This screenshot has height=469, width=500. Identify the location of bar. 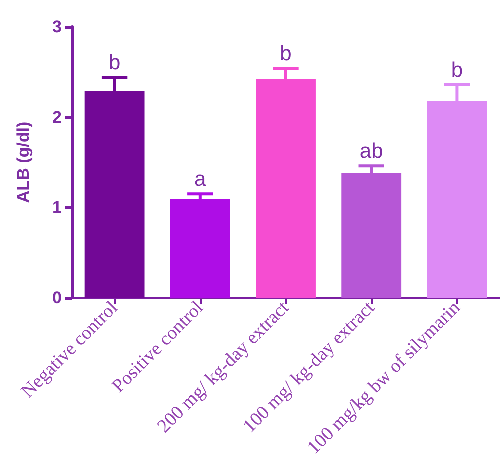
(200, 249).